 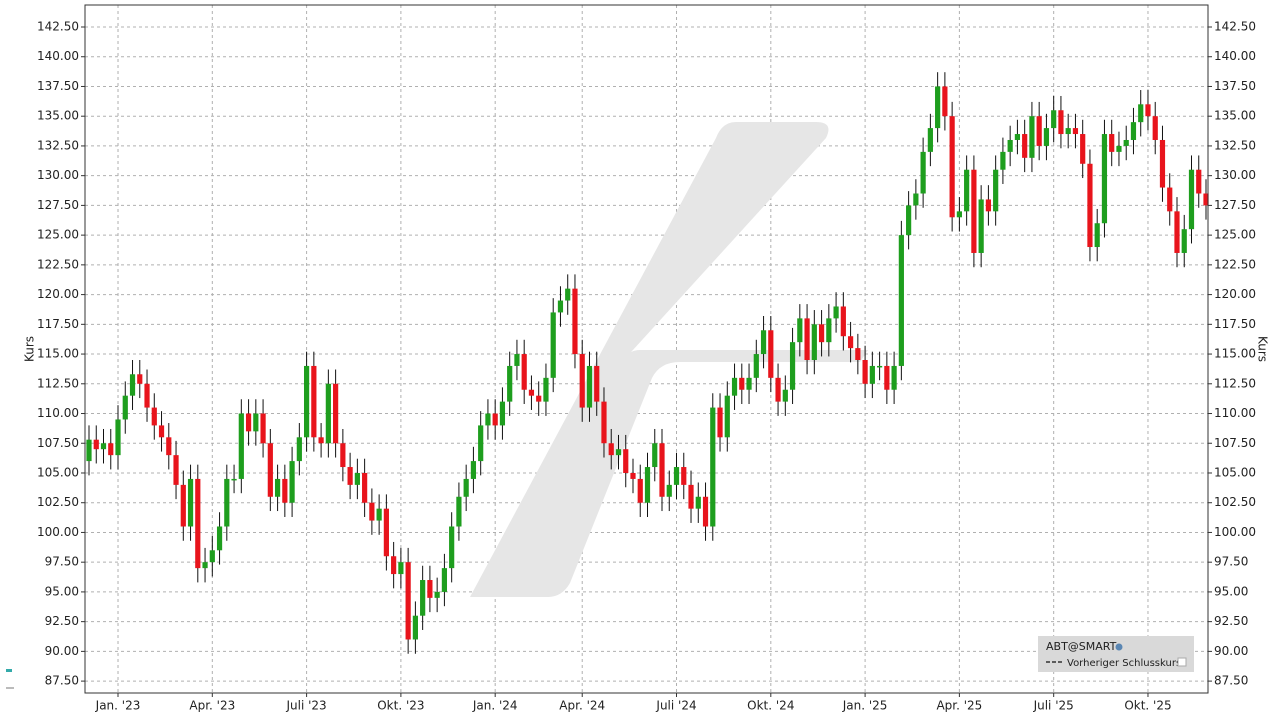 What do you see at coordinates (1235, 175) in the screenshot?
I see `y2-tick-label: 130.00` at bounding box center [1235, 175].